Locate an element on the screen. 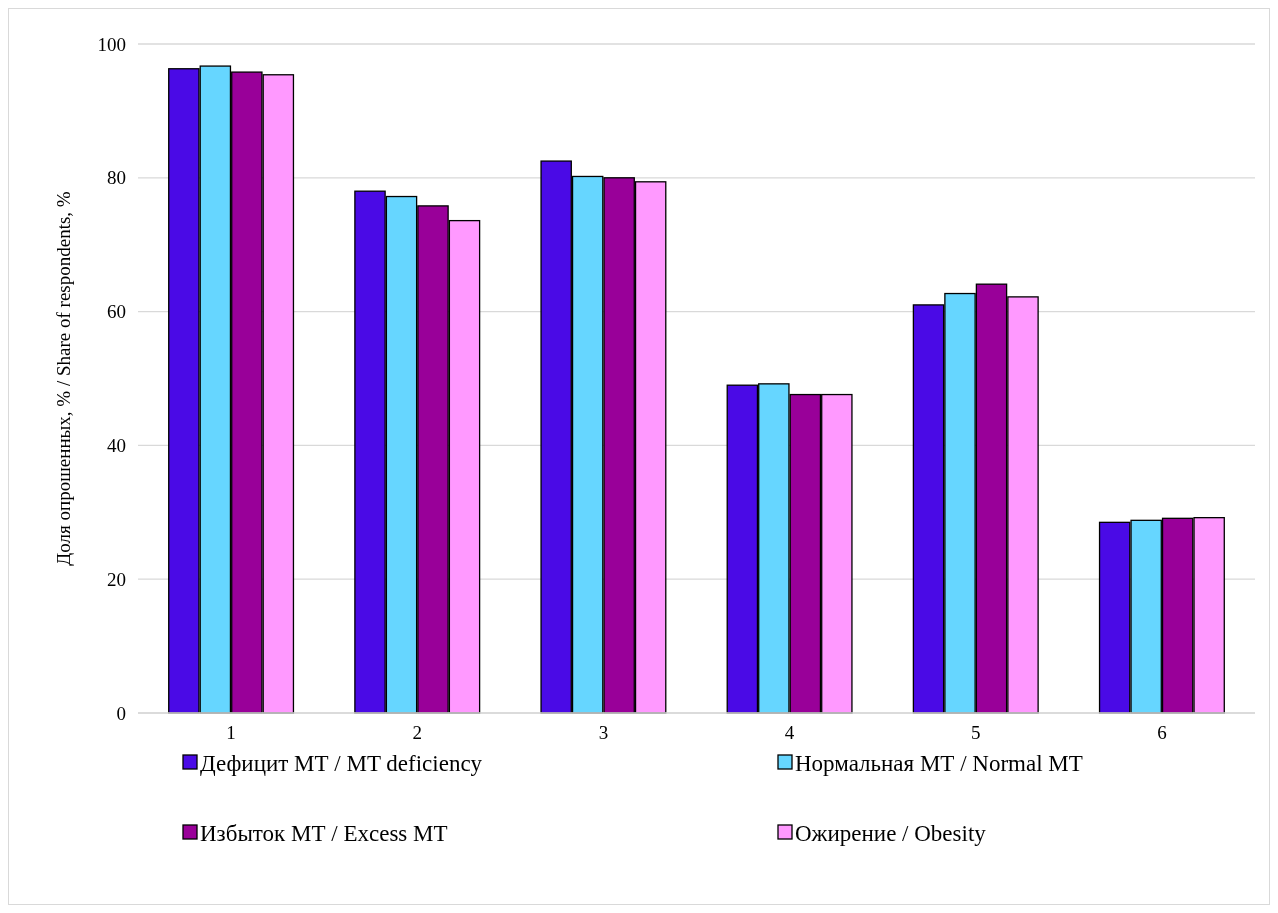 The height and width of the screenshot is (913, 1278). y-axis-title: Доля опрошенных, % / Share of respondents, % is located at coordinates (63, 378).